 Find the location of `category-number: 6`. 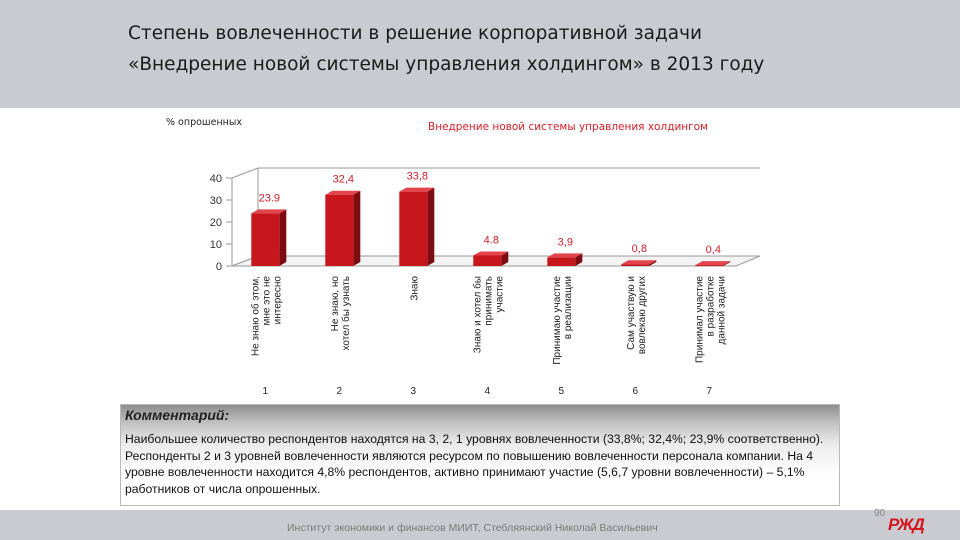

category-number: 6 is located at coordinates (636, 391).